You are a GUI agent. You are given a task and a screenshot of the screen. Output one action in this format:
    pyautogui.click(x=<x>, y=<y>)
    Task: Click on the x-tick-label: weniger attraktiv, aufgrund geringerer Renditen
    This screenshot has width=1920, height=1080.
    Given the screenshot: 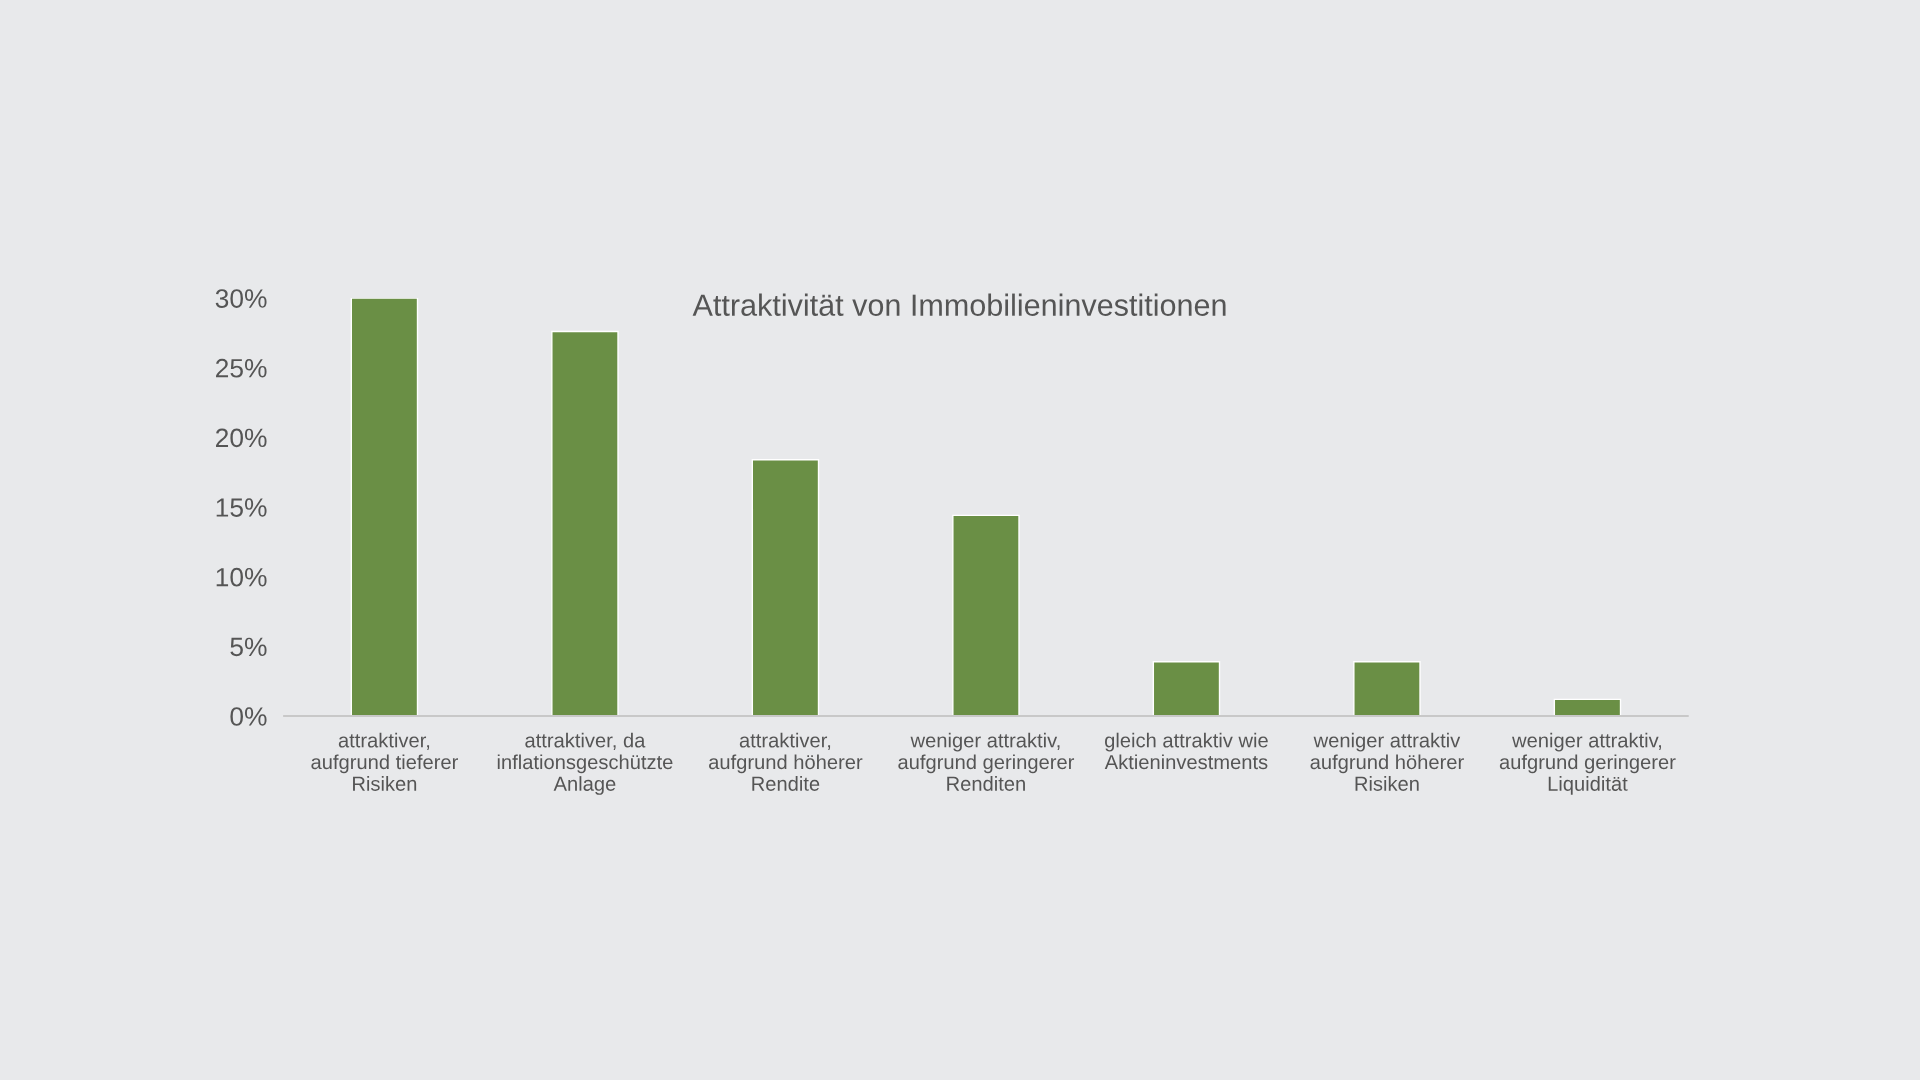 What is the action you would take?
    pyautogui.click(x=986, y=761)
    